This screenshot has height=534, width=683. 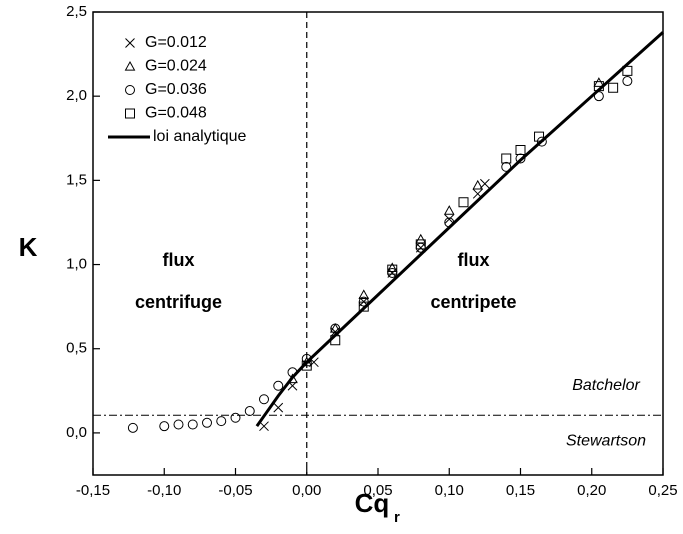 I want to click on annotation: centripete, so click(x=473, y=302).